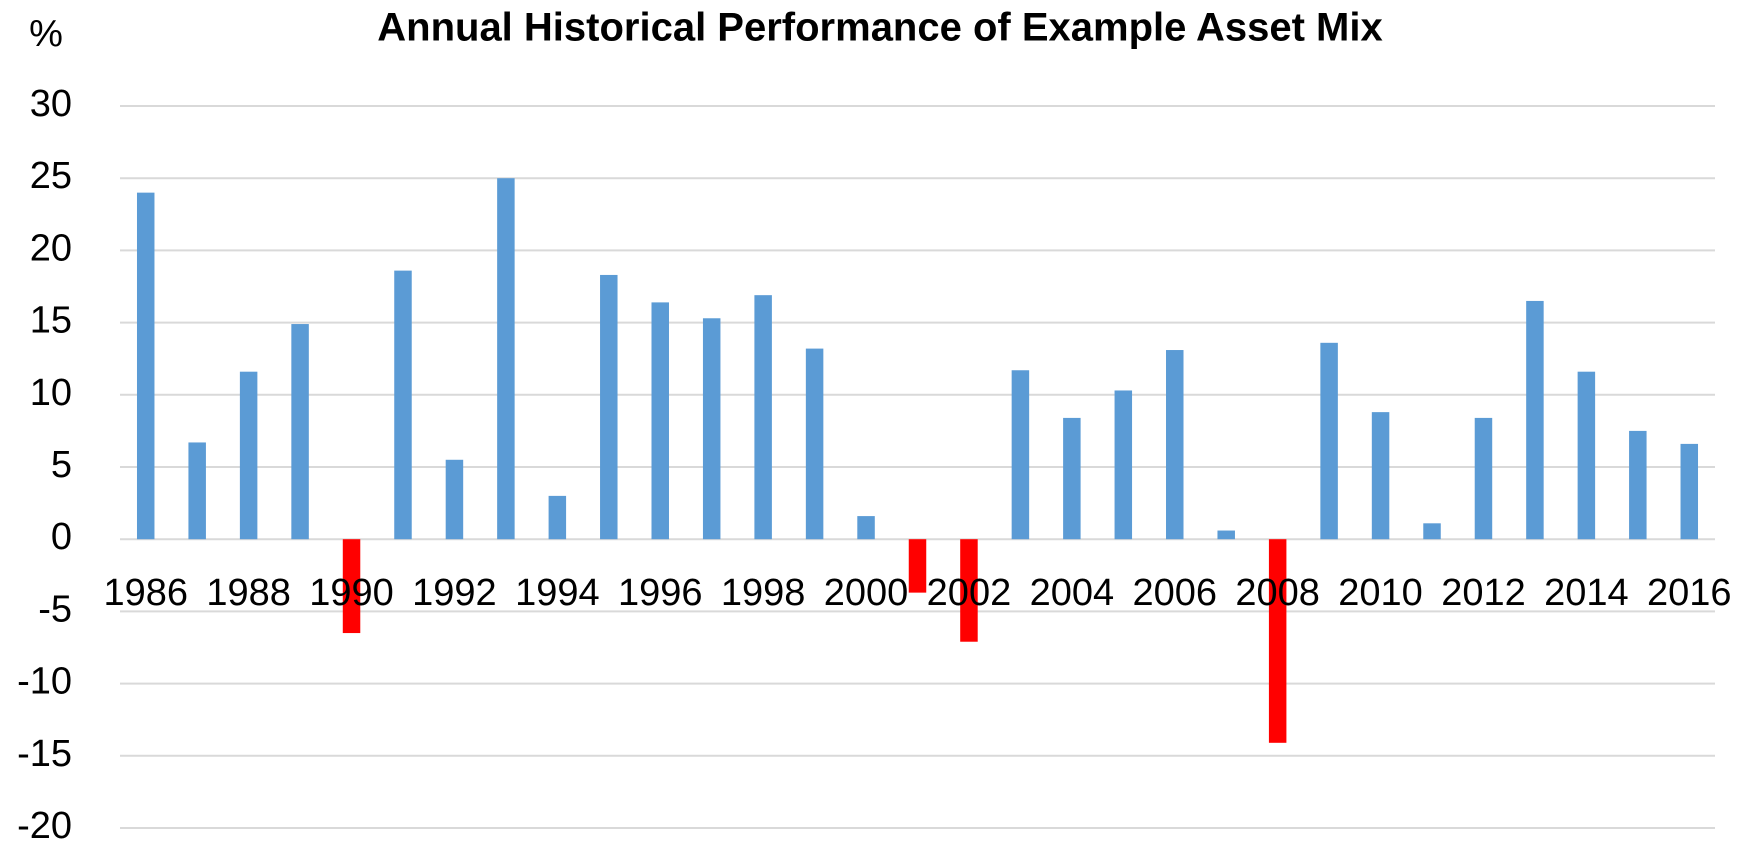  I want to click on x-tick-label: 2002, so click(969, 593).